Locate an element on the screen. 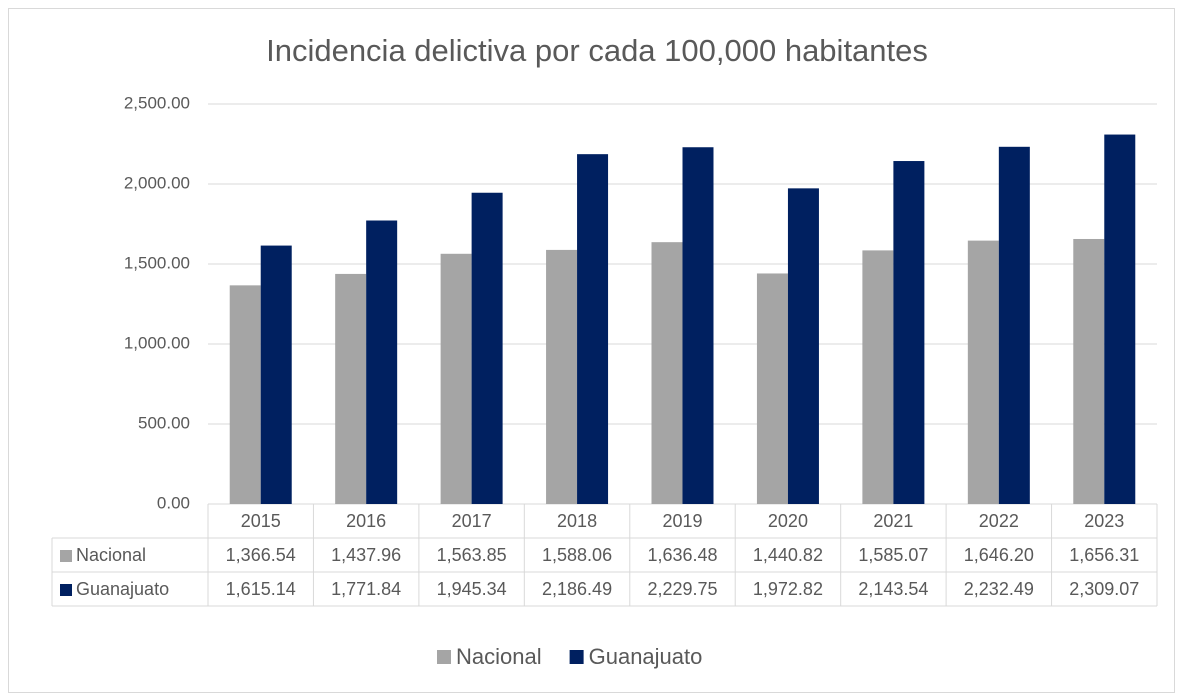 This screenshot has width=1177, height=694. x-tick-label: 2019 is located at coordinates (682, 521).